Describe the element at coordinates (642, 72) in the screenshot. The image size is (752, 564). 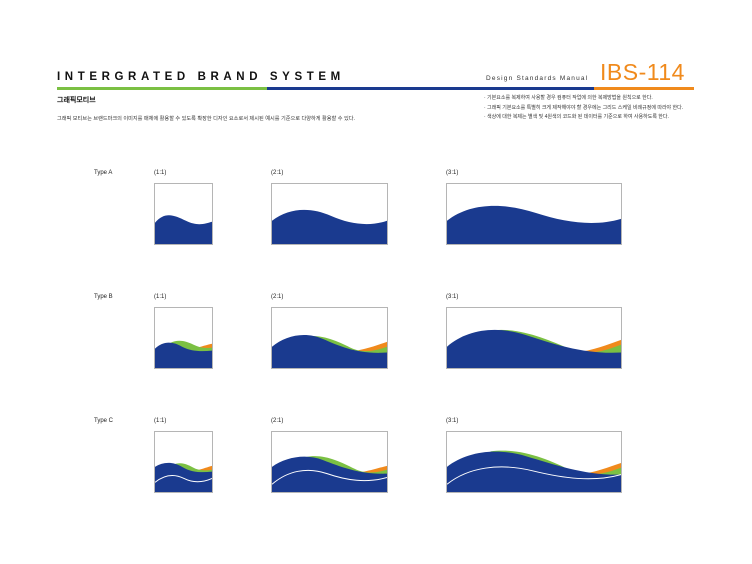
I see `document-code: IBS-114` at that location.